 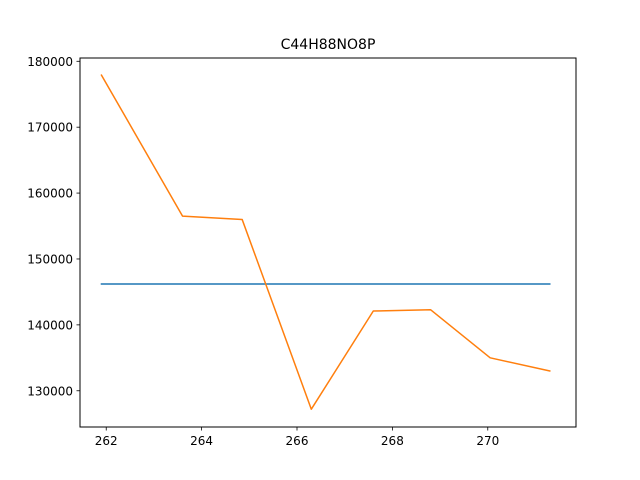 I want to click on chart-title: C44H88NO8P, so click(x=328, y=45).